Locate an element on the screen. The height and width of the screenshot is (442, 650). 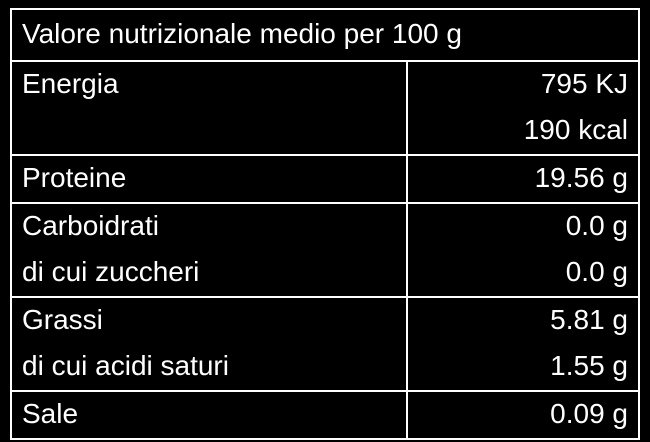
nutrient-value: 0.09 g is located at coordinates (589, 413).